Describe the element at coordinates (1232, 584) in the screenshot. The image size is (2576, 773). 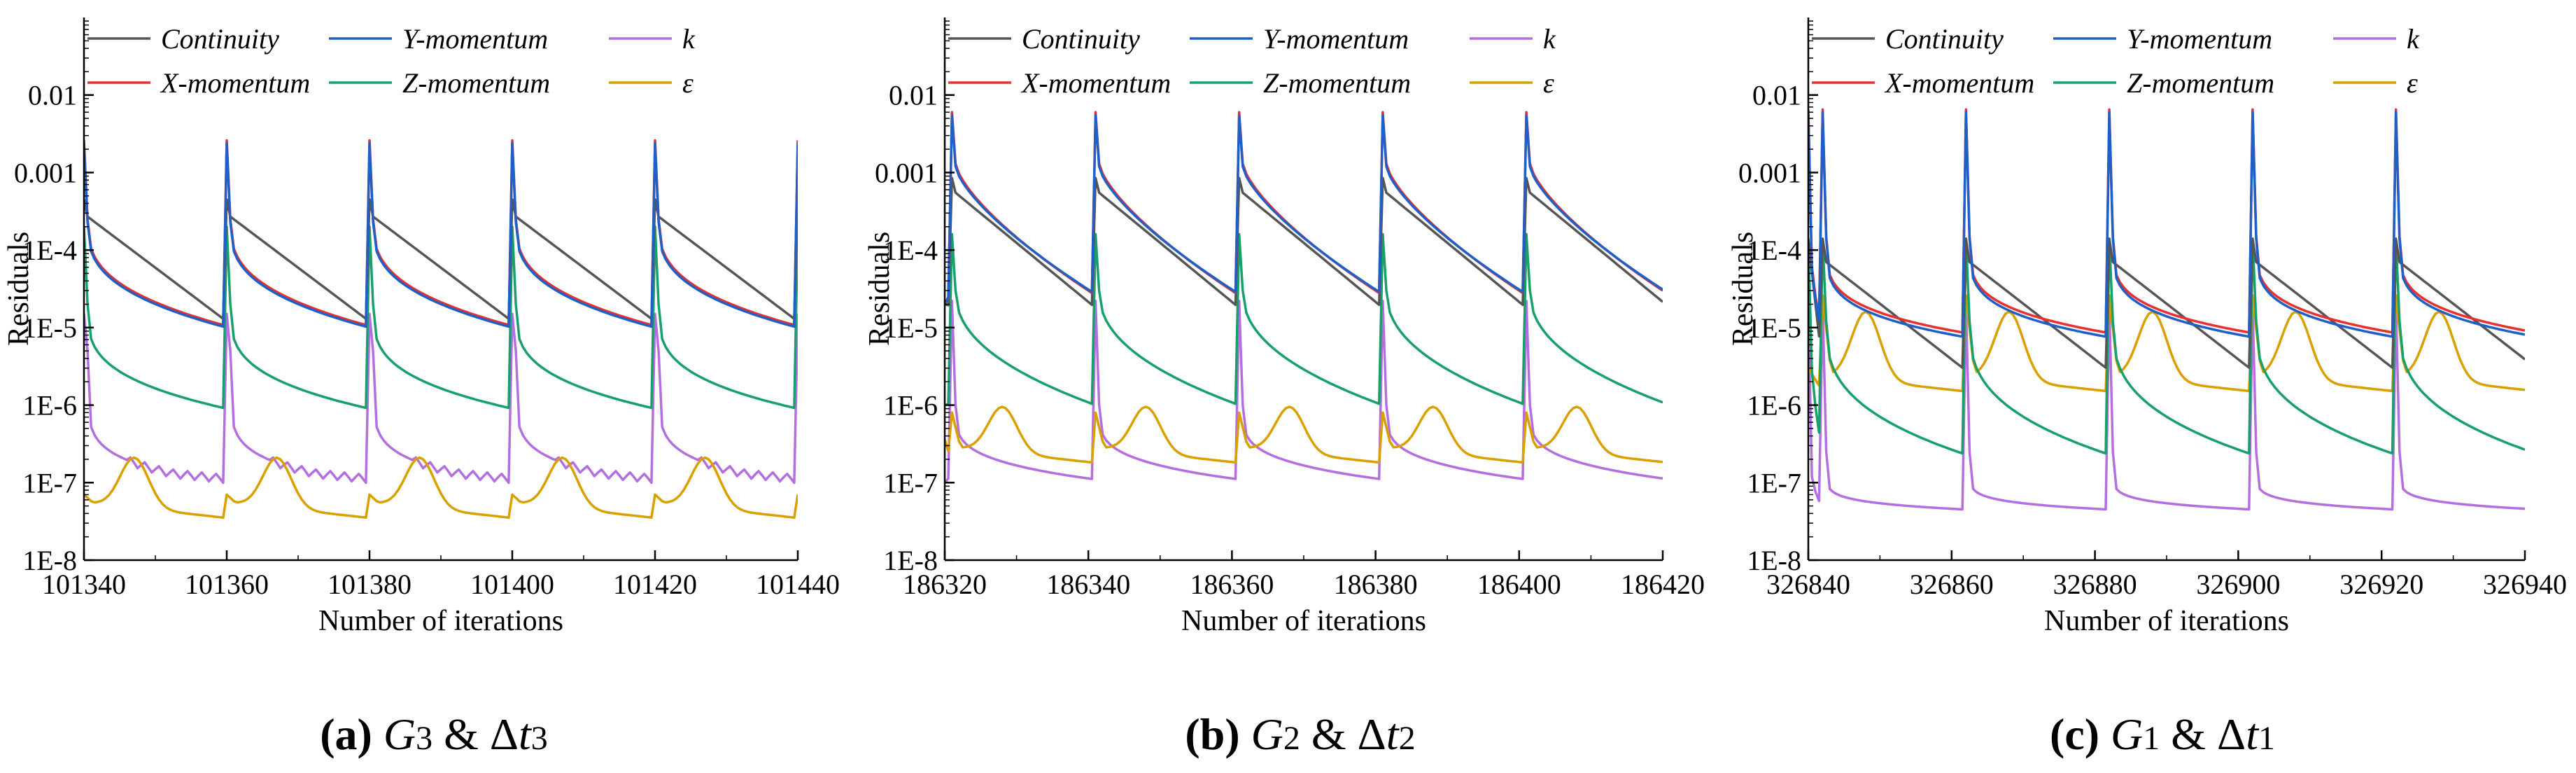
I see `x-tick-label: 186360` at that location.